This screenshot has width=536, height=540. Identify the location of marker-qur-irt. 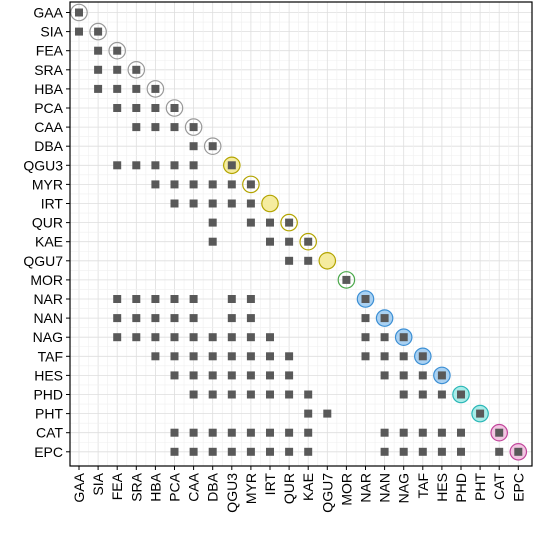
(270, 222).